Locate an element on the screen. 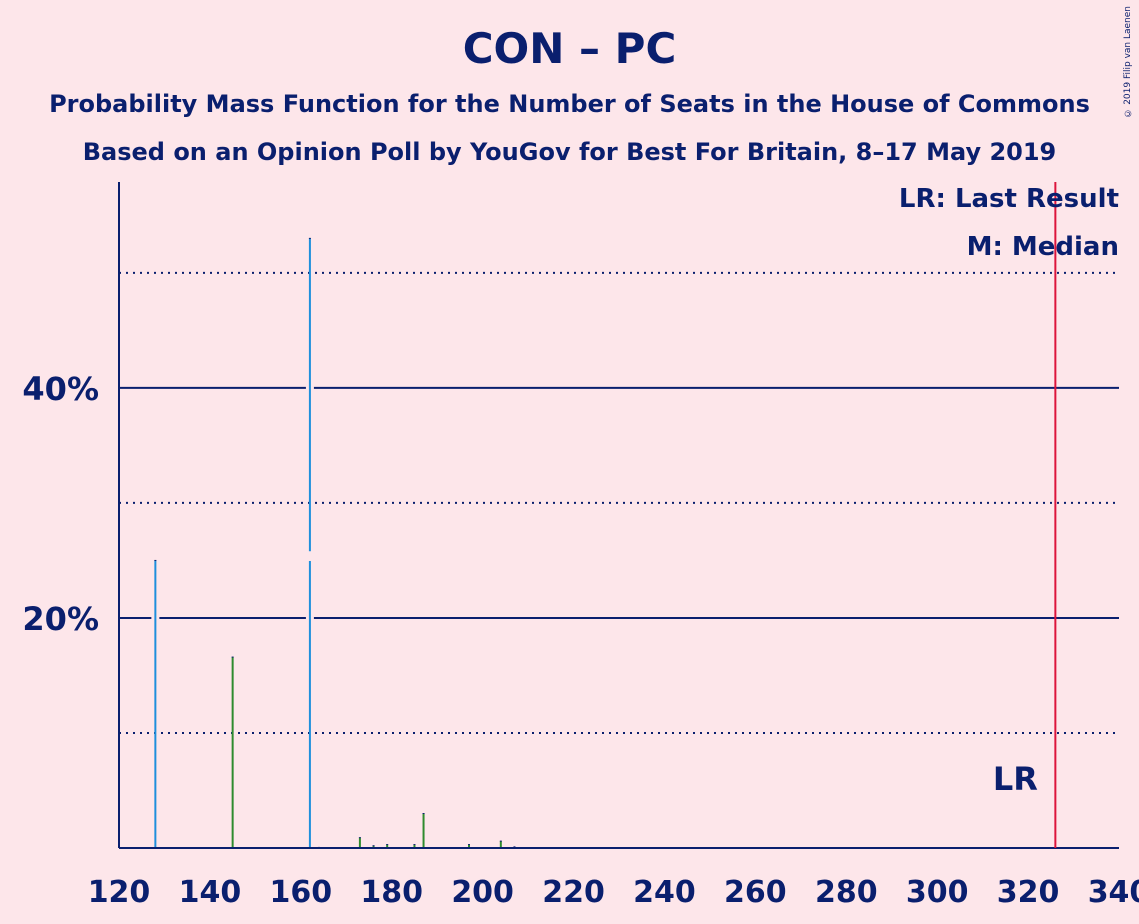  x-tick-label-300: 300 is located at coordinates (937, 892).